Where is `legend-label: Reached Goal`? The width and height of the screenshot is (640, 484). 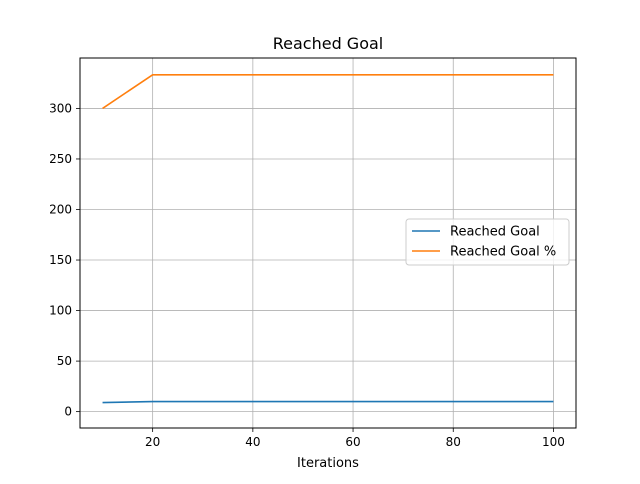
legend-label: Reached Goal is located at coordinates (495, 232).